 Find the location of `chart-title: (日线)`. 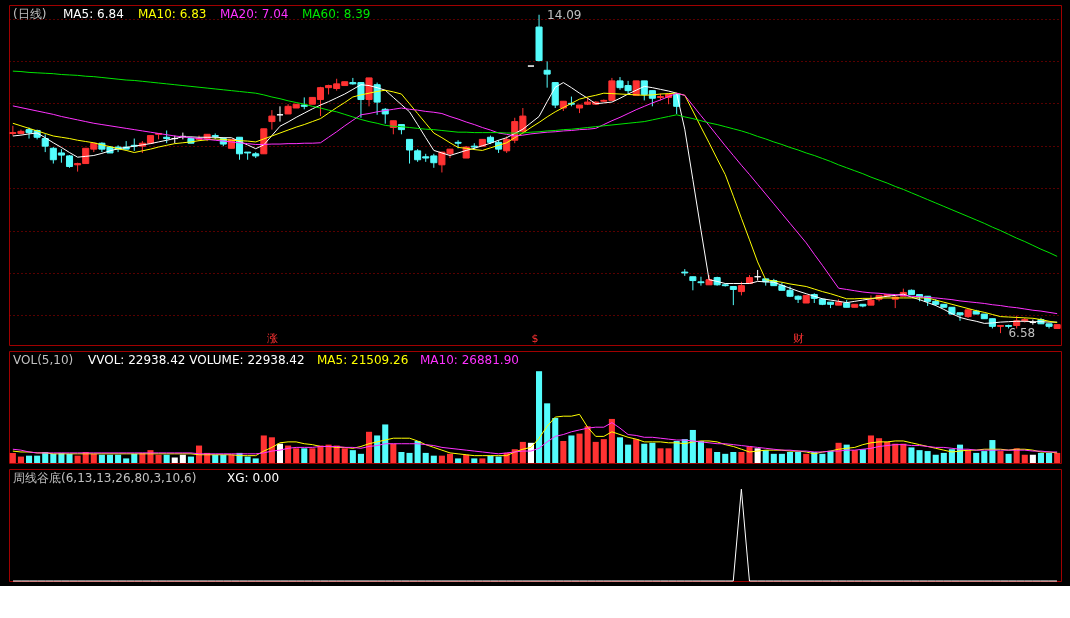

chart-title: (日线) is located at coordinates (30, 14).